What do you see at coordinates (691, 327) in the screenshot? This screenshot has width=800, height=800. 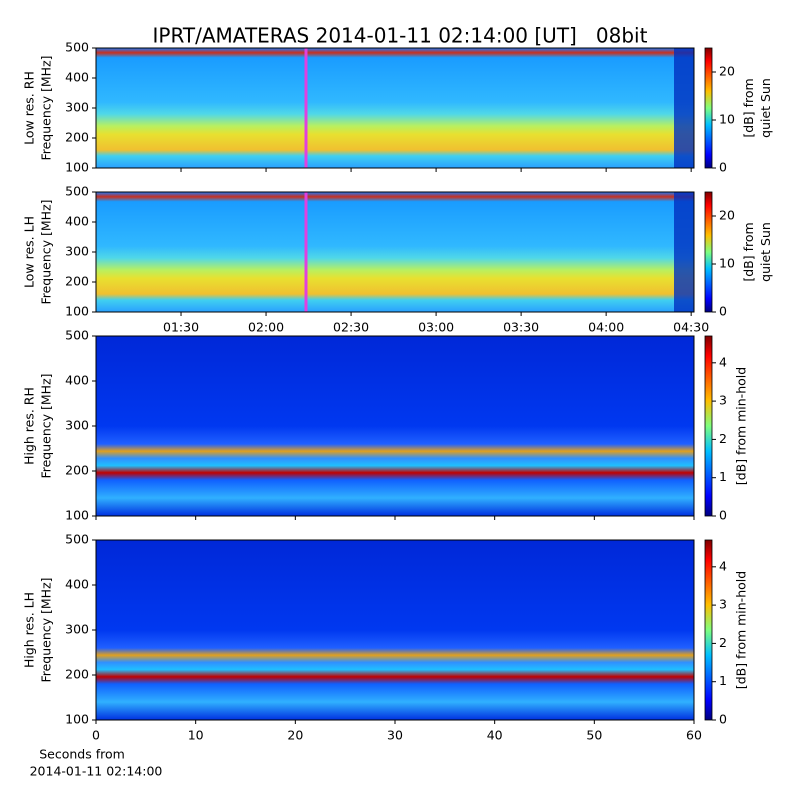 I see `x-tick-label: 04:30` at bounding box center [691, 327].